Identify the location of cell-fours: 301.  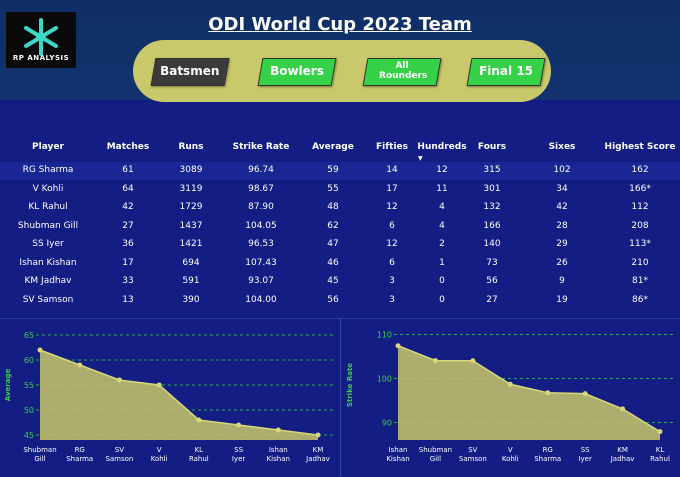
(492, 188).